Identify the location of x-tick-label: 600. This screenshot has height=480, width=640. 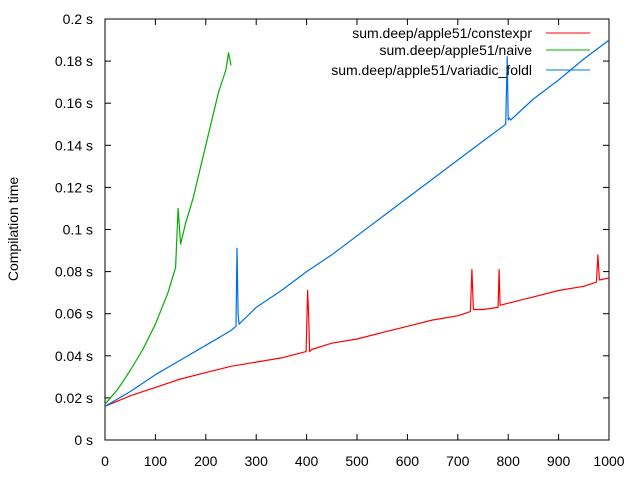
(408, 461).